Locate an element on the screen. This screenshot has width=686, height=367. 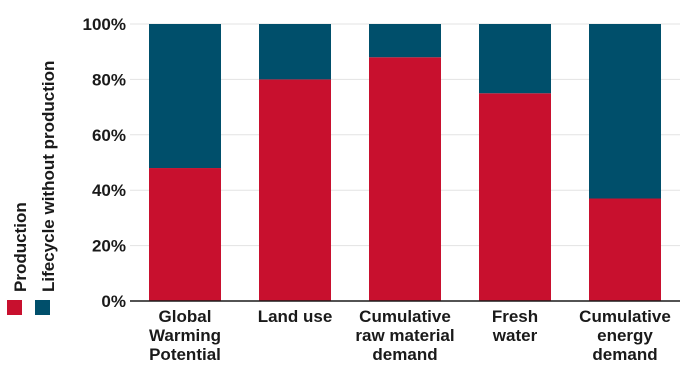
x-tick-label-line: Land use is located at coordinates (295, 316).